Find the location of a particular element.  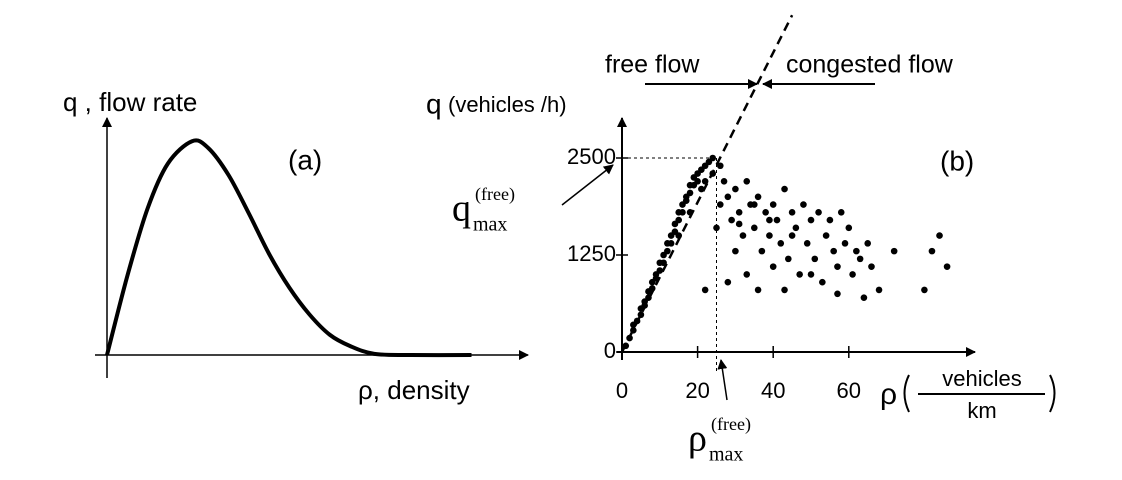

x-axis-label: ρ is located at coordinates (888, 394).